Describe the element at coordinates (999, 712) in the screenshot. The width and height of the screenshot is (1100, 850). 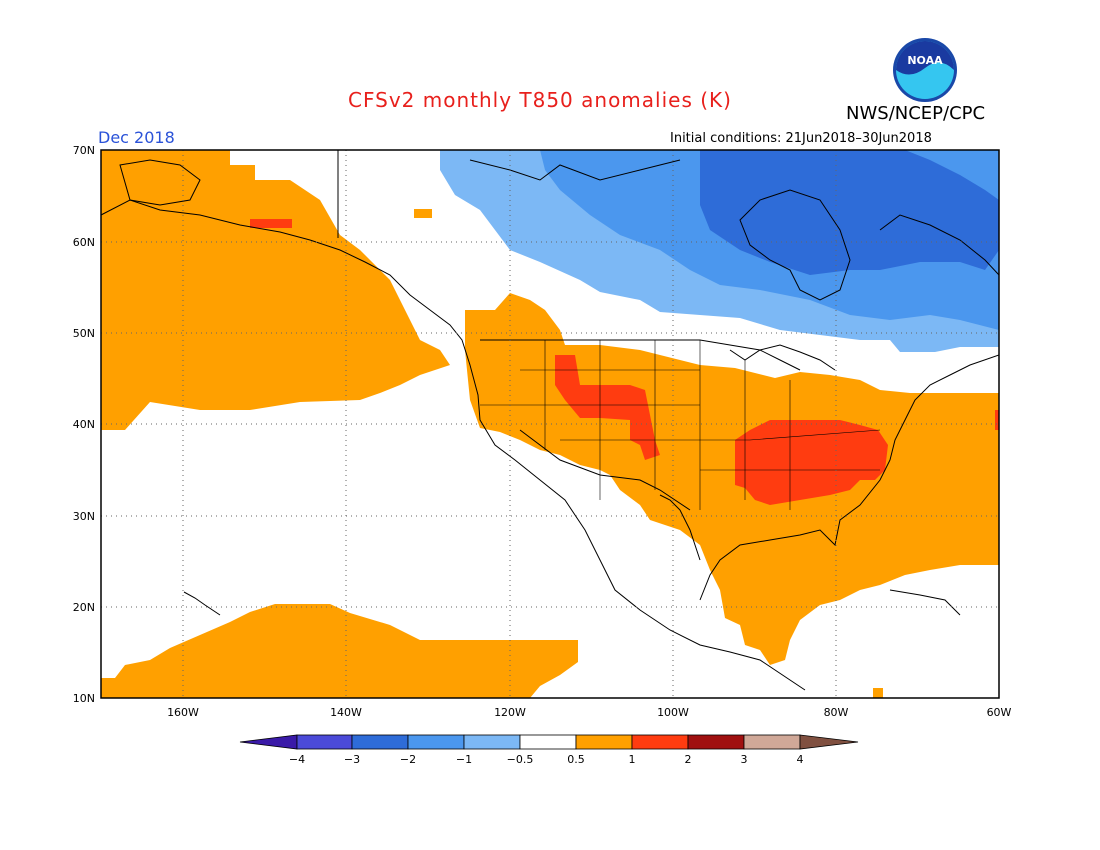
I see `lon-label-60w: 60W` at that location.